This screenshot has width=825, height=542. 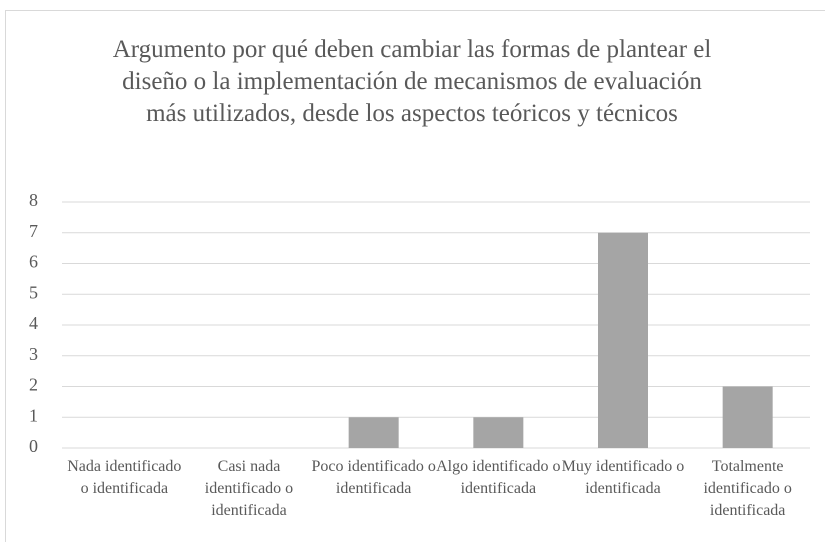 I want to click on y-tick-label: 3, so click(x=33, y=354).